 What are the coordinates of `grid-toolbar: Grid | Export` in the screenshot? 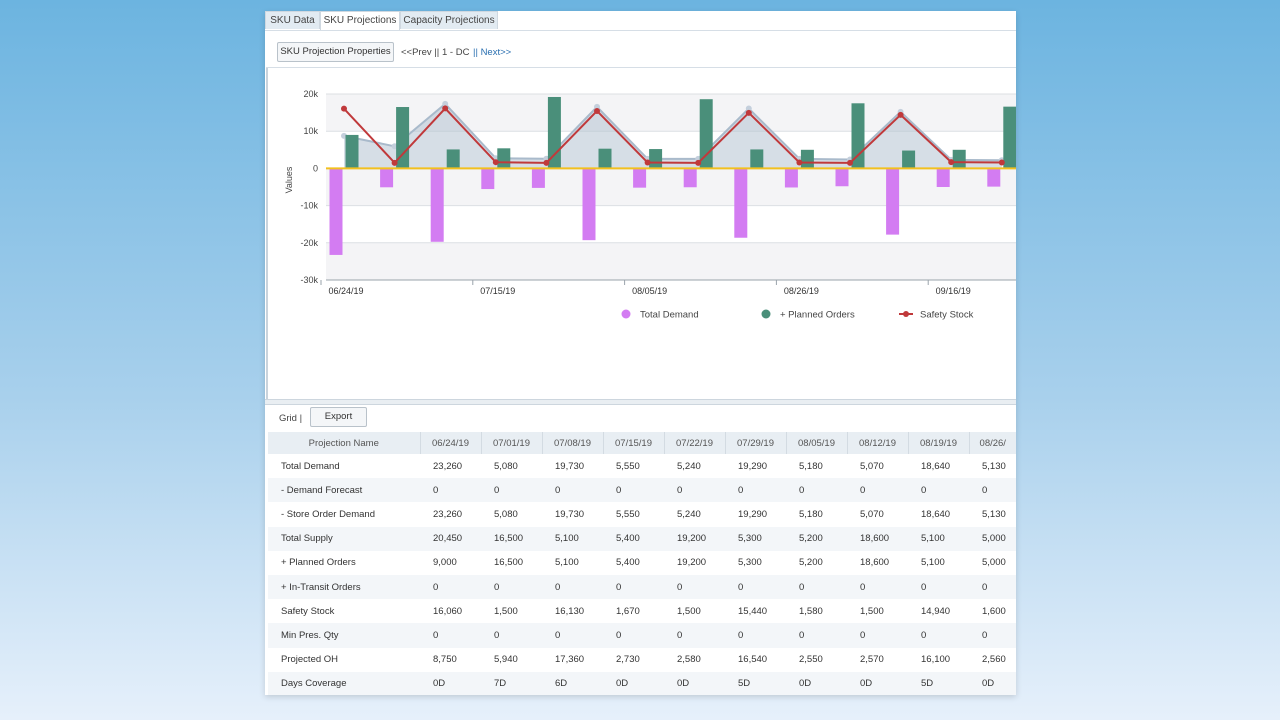 It's located at (640, 418).